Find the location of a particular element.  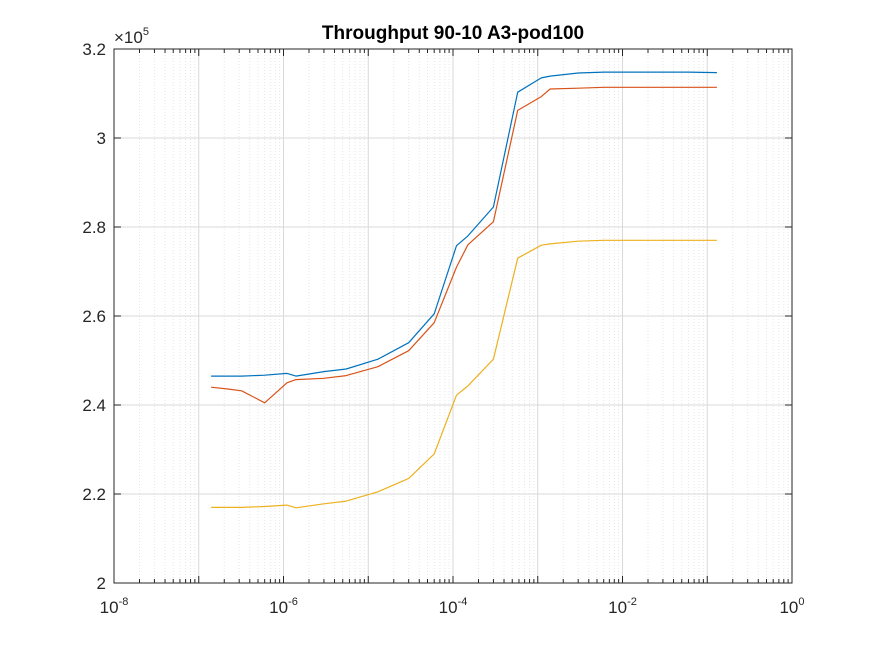

y-axis-multiplier-exponent: 5 is located at coordinates (146, 32).